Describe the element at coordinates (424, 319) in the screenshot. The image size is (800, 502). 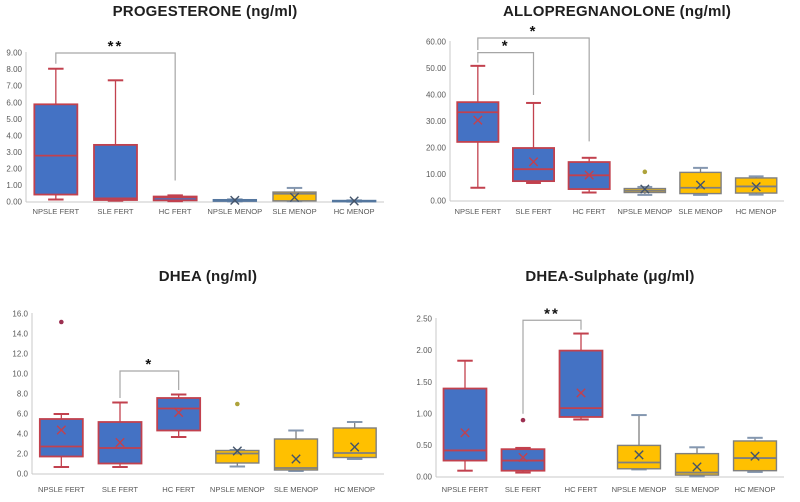
I see `y-tick-label: 2.50` at that location.